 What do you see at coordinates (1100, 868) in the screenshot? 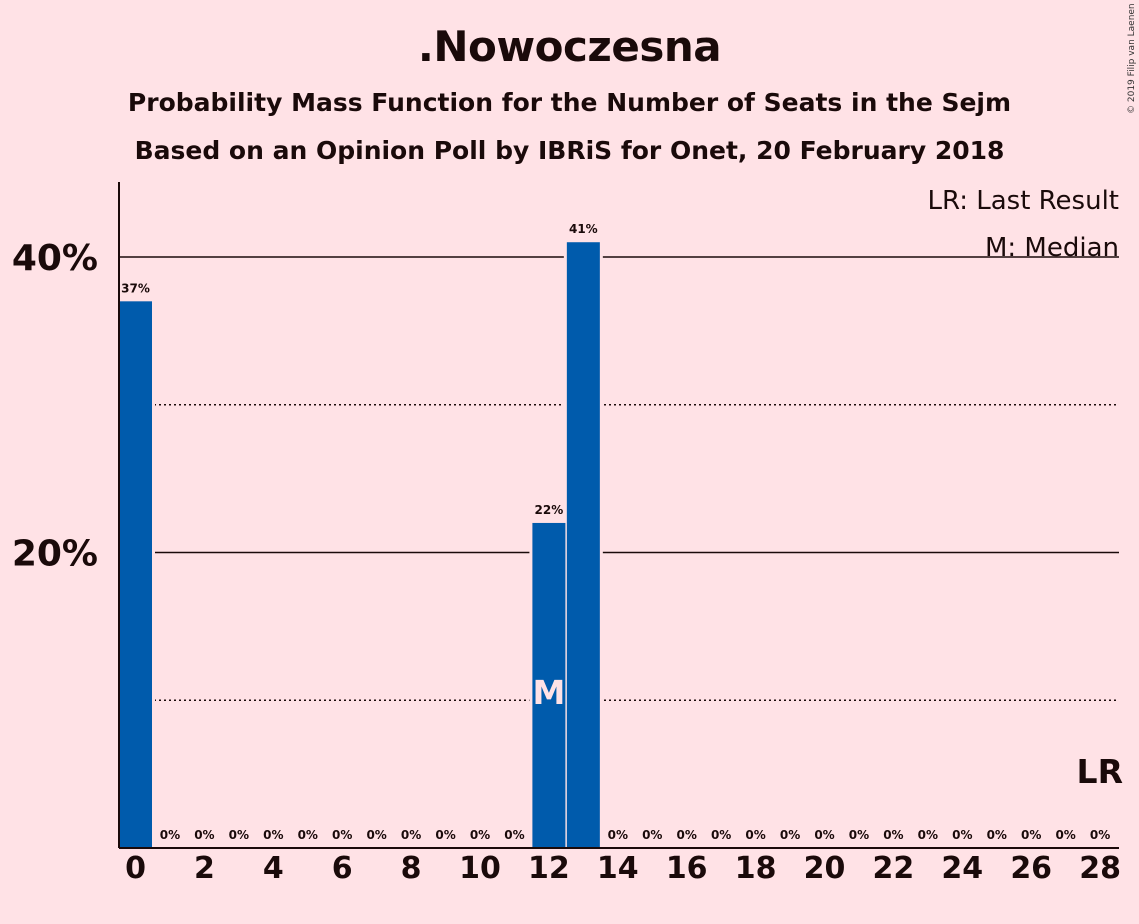
I see `x-tick-label-28: 28` at bounding box center [1100, 868].